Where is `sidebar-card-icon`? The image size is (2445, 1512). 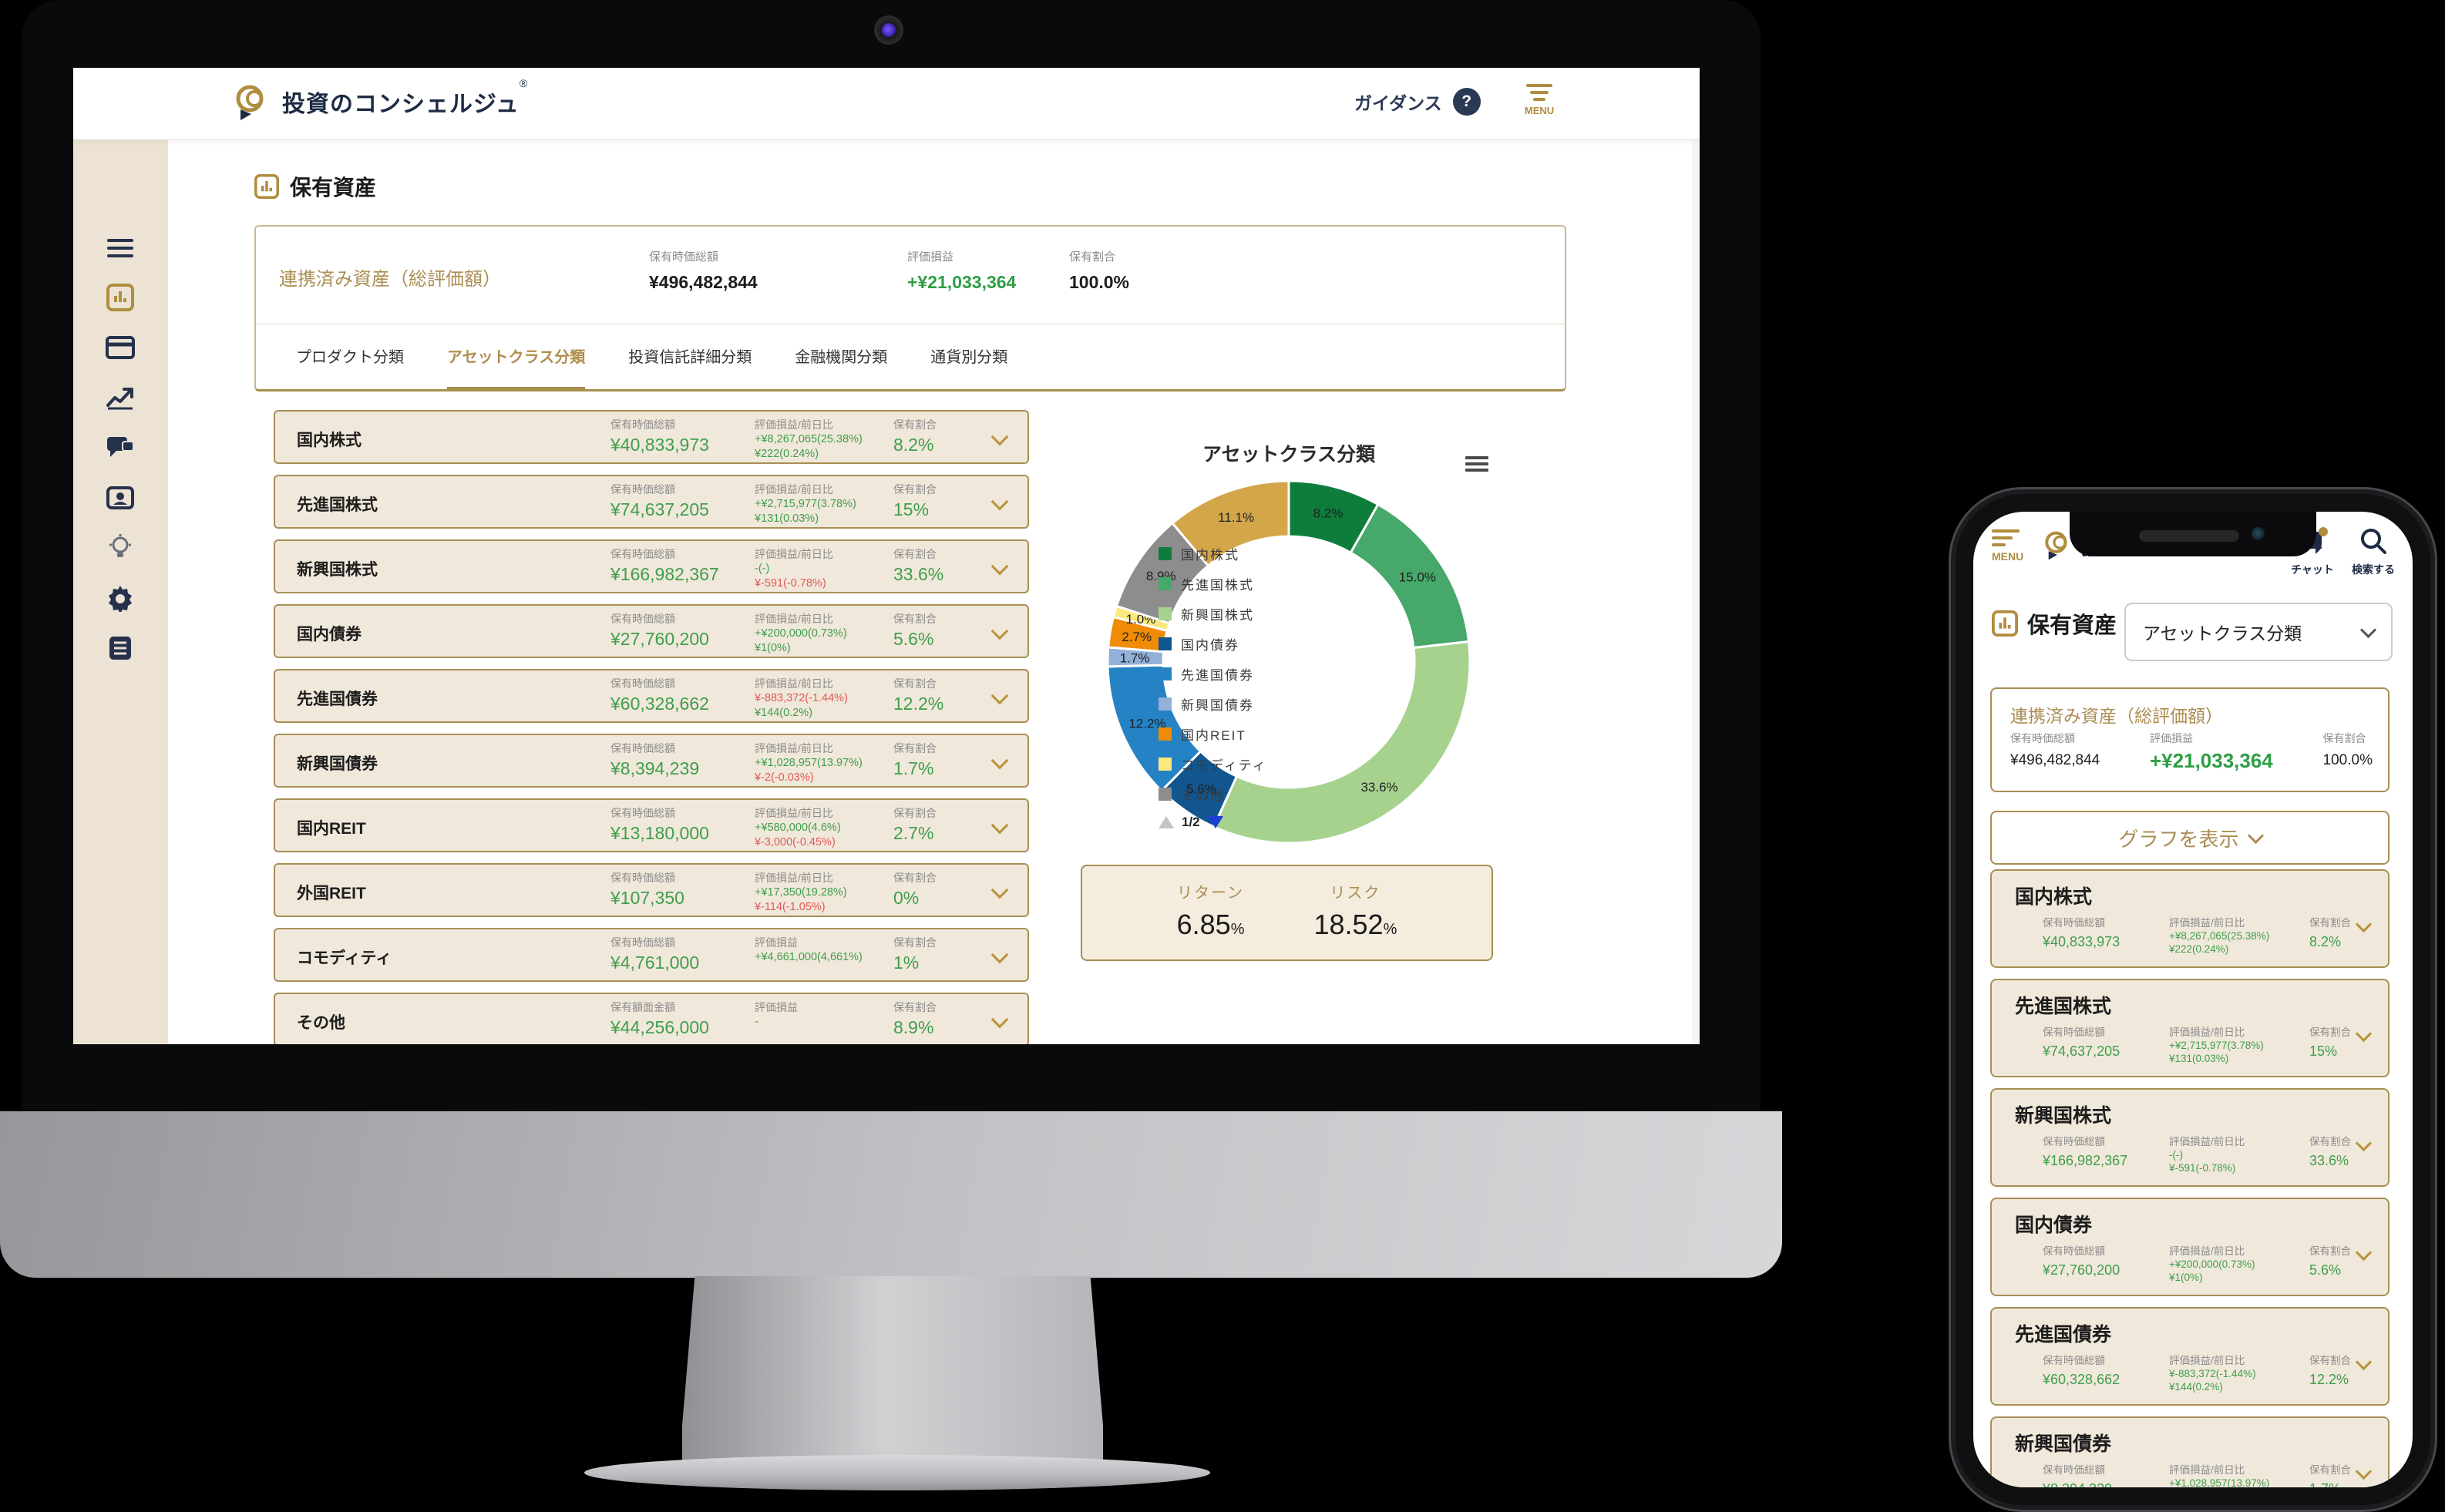 sidebar-card-icon is located at coordinates (120, 348).